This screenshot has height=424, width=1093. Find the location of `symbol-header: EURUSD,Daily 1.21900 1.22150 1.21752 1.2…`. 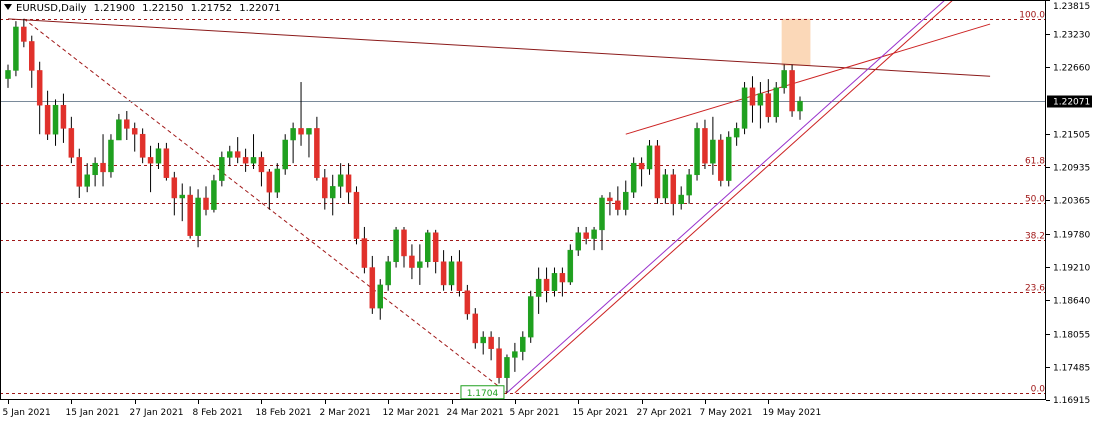

symbol-header: EURUSD,Daily 1.21900 1.22150 1.21752 1.2… is located at coordinates (144, 8).